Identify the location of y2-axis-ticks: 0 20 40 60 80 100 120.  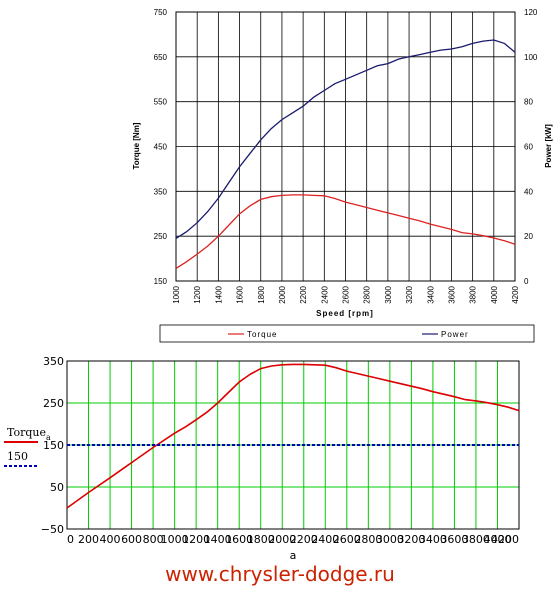
(531, 147).